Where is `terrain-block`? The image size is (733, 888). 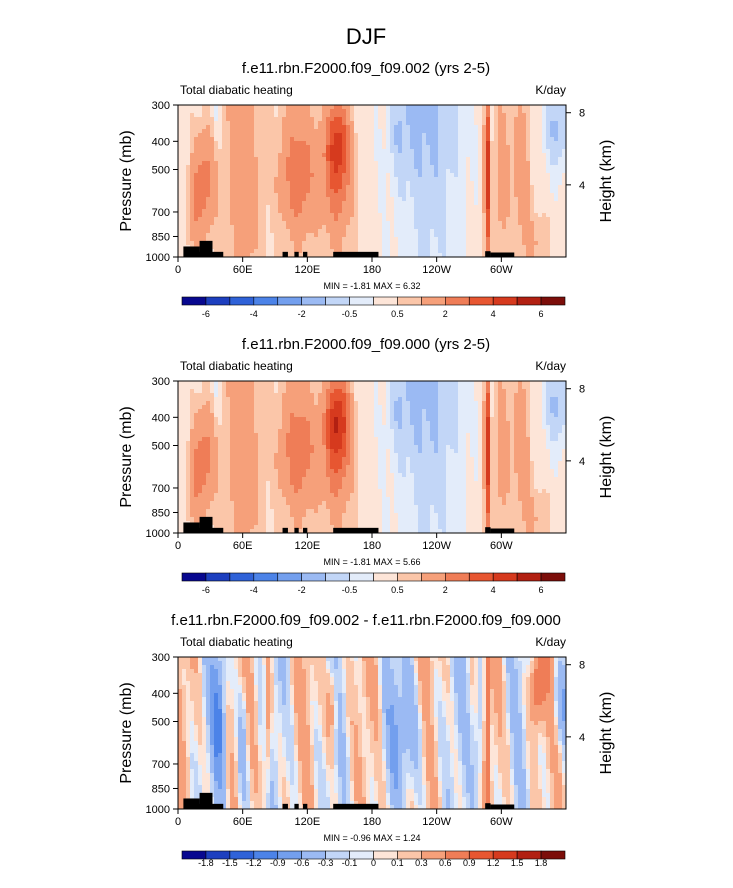
terrain-block is located at coordinates (296, 254).